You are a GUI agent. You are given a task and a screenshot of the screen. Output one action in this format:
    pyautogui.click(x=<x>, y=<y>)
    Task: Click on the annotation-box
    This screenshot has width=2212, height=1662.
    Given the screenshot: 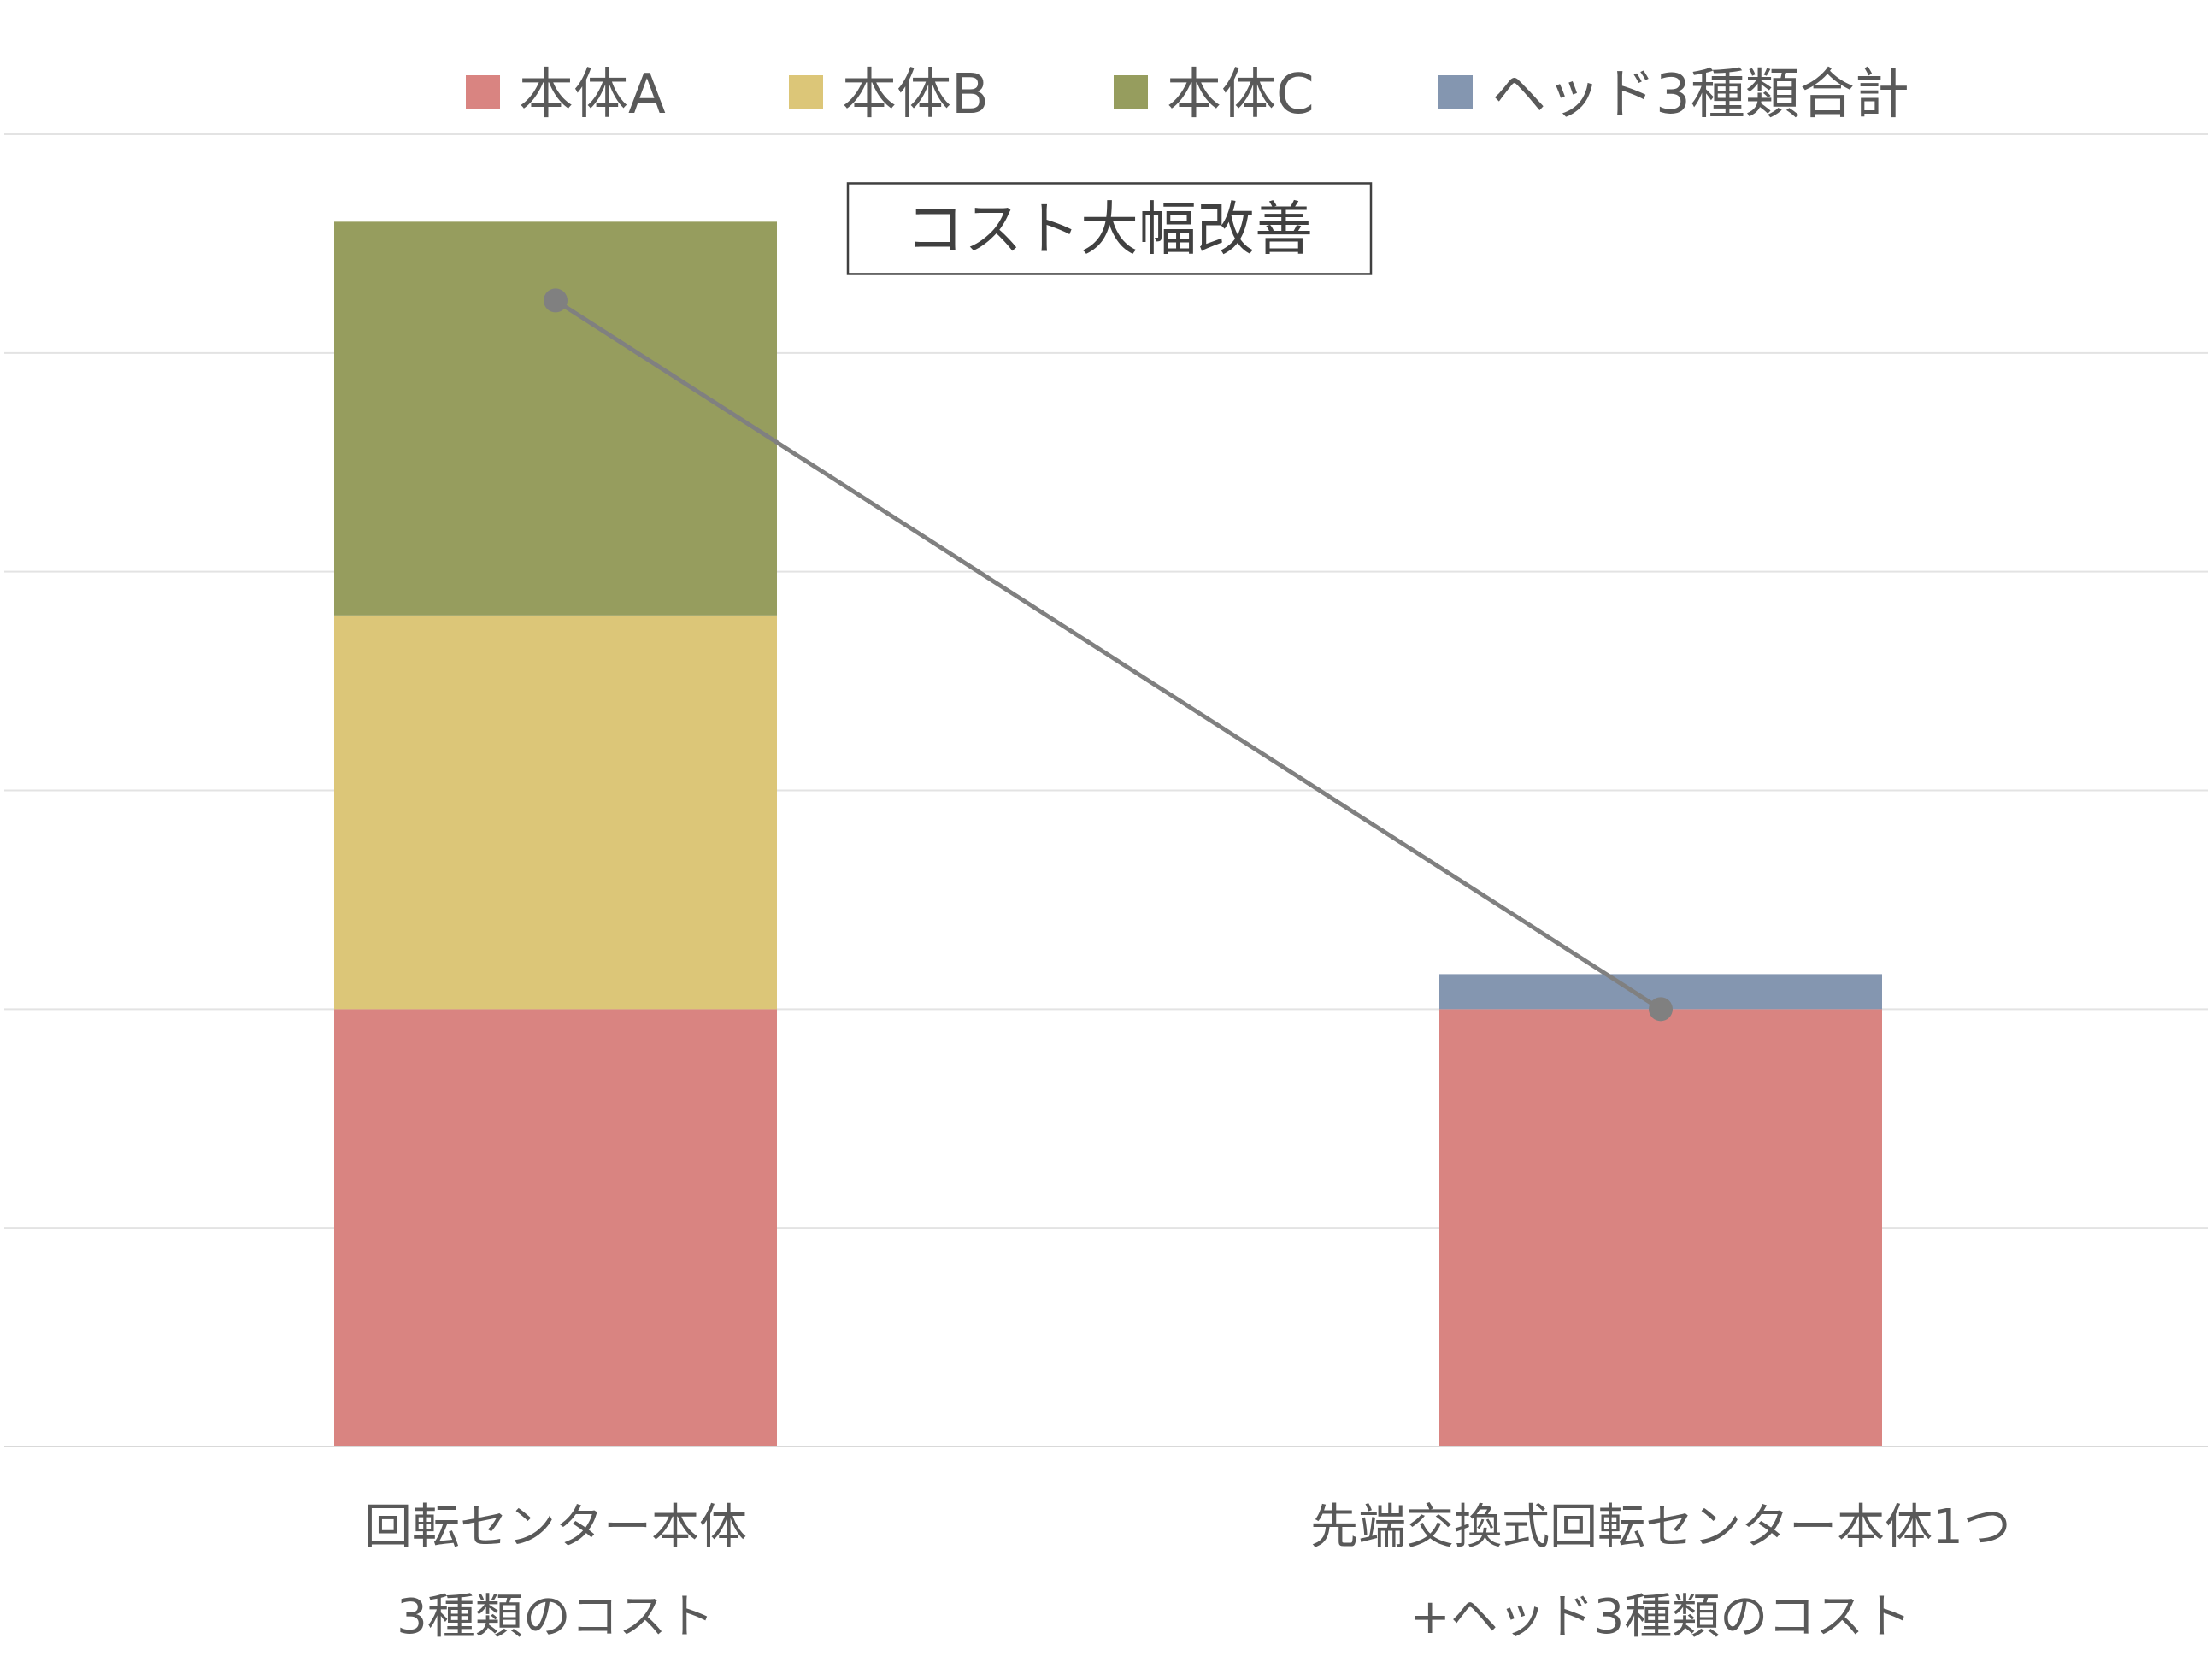 What is the action you would take?
    pyautogui.click(x=1109, y=229)
    